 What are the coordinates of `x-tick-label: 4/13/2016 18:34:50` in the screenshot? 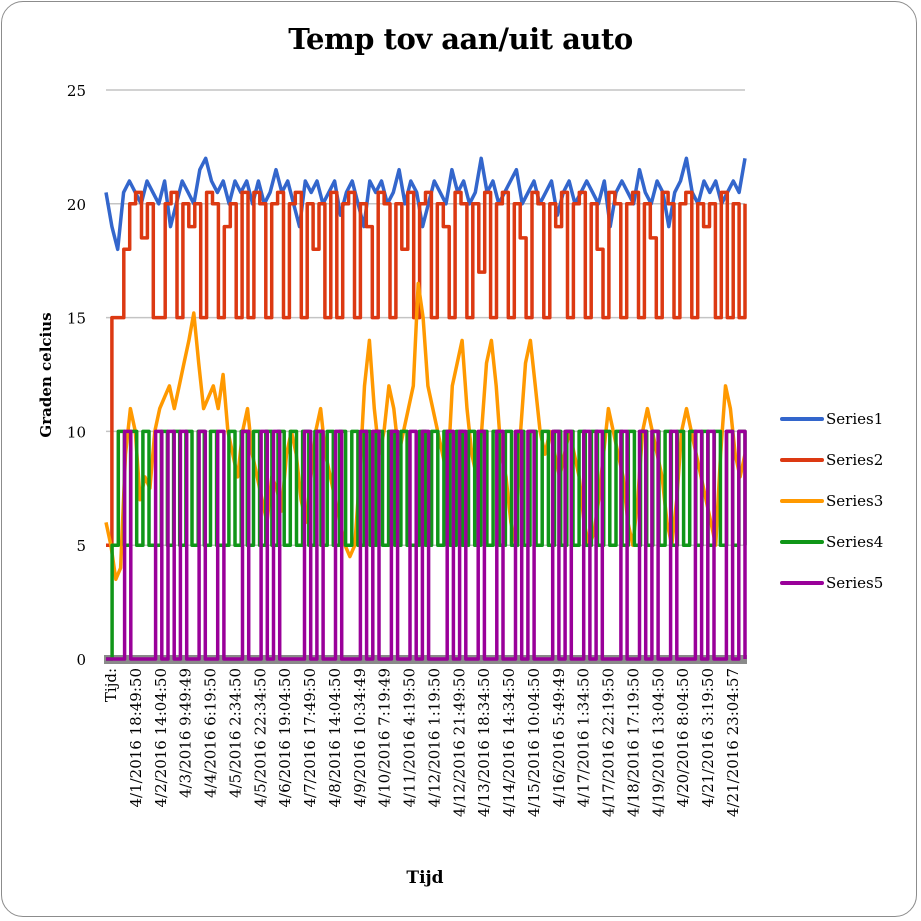 It's located at (484, 742).